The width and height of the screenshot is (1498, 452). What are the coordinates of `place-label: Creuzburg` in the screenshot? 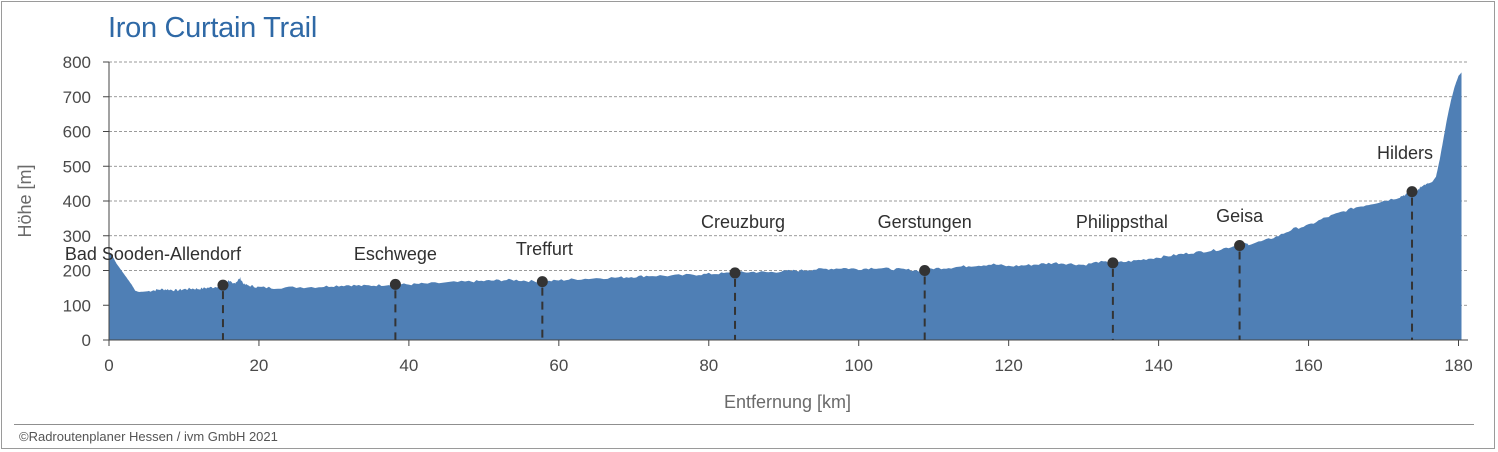 It's located at (743, 222).